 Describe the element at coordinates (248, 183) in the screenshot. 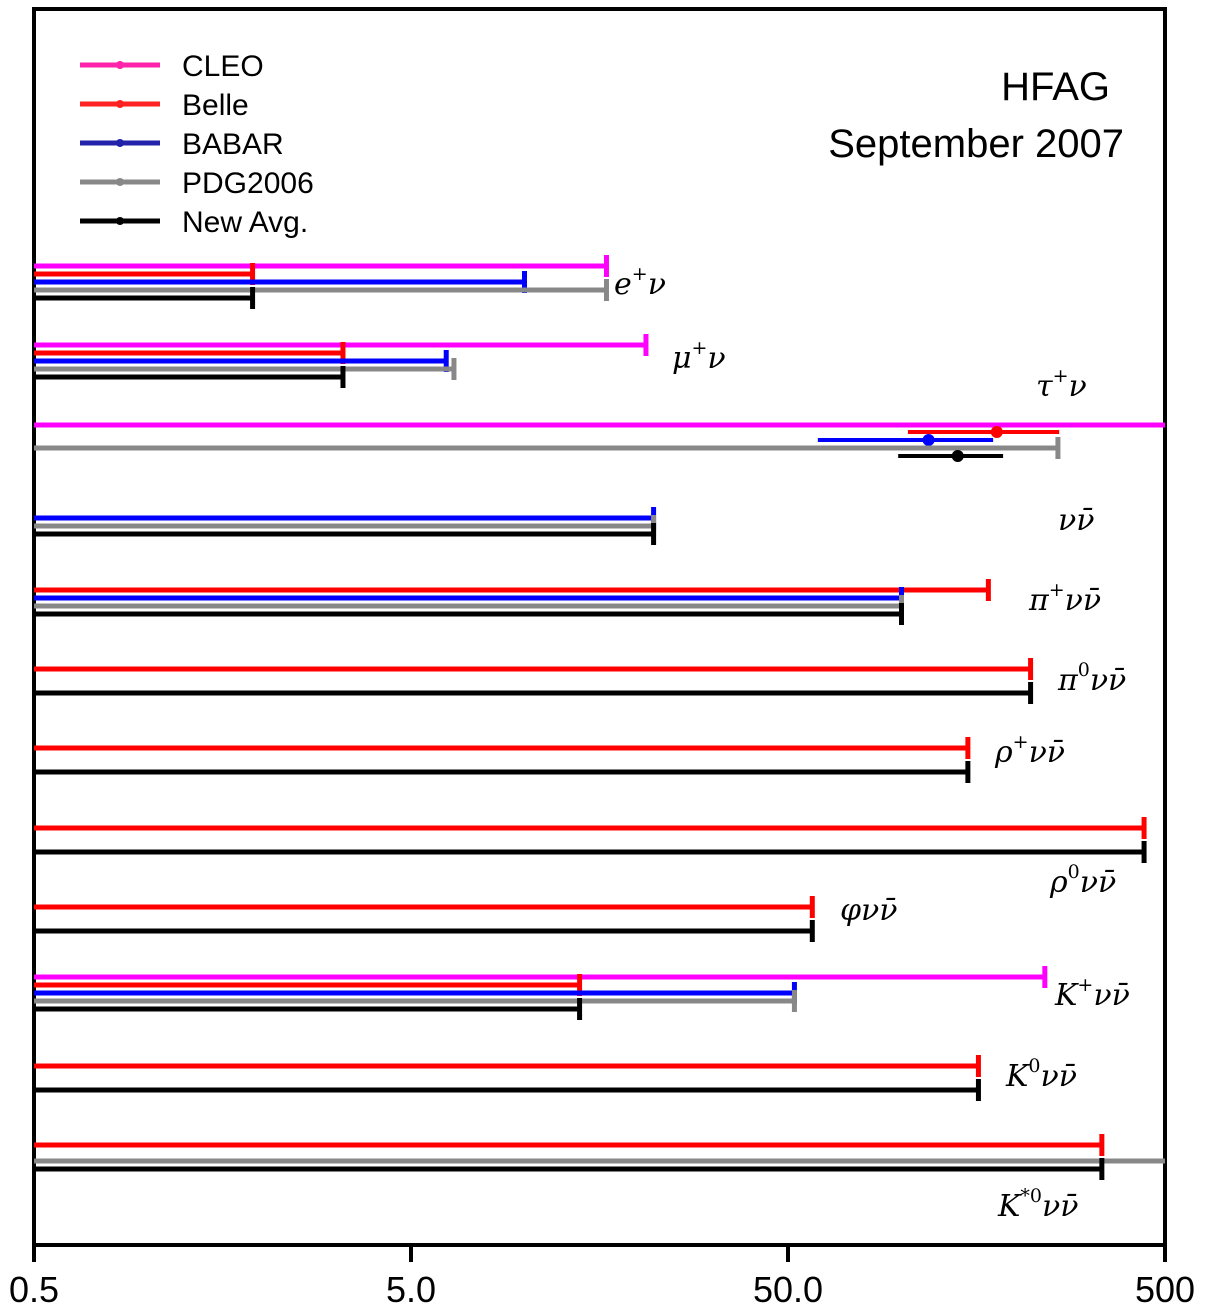

I see `legend-label: PDG2006` at that location.